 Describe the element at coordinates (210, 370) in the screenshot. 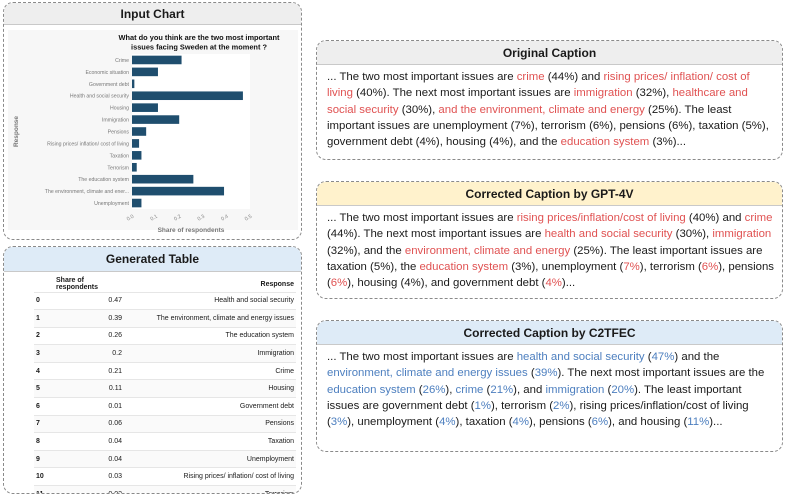

I see `row-response: Crime` at that location.